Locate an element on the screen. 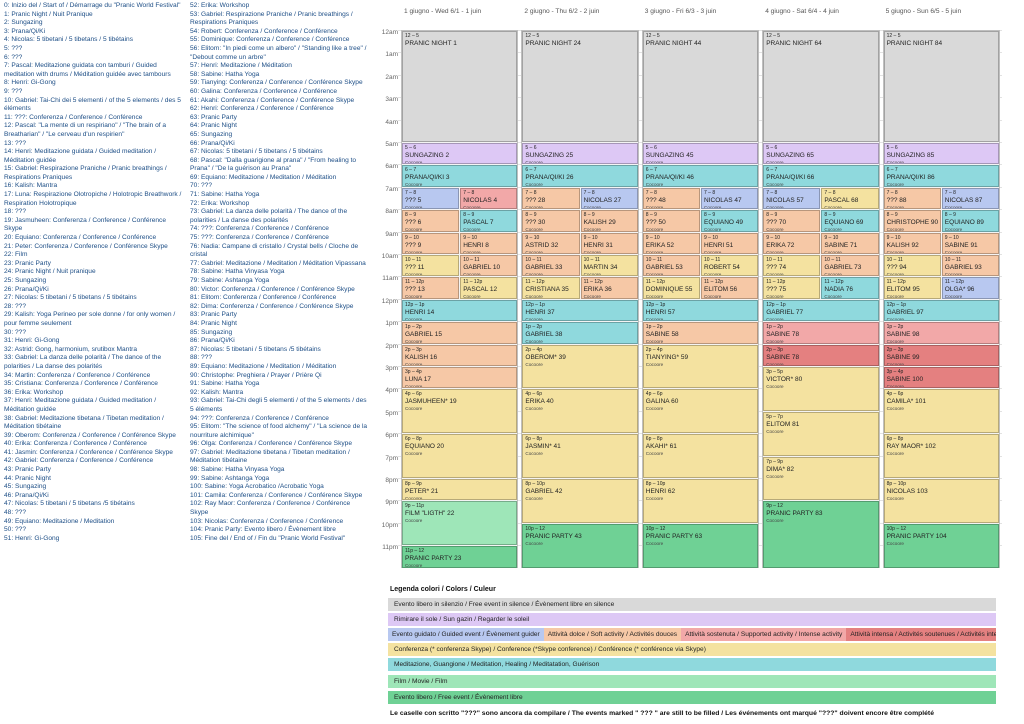  calendar-event: 10 – 11 GABRIEL 33 Cocoore is located at coordinates (551, 266).